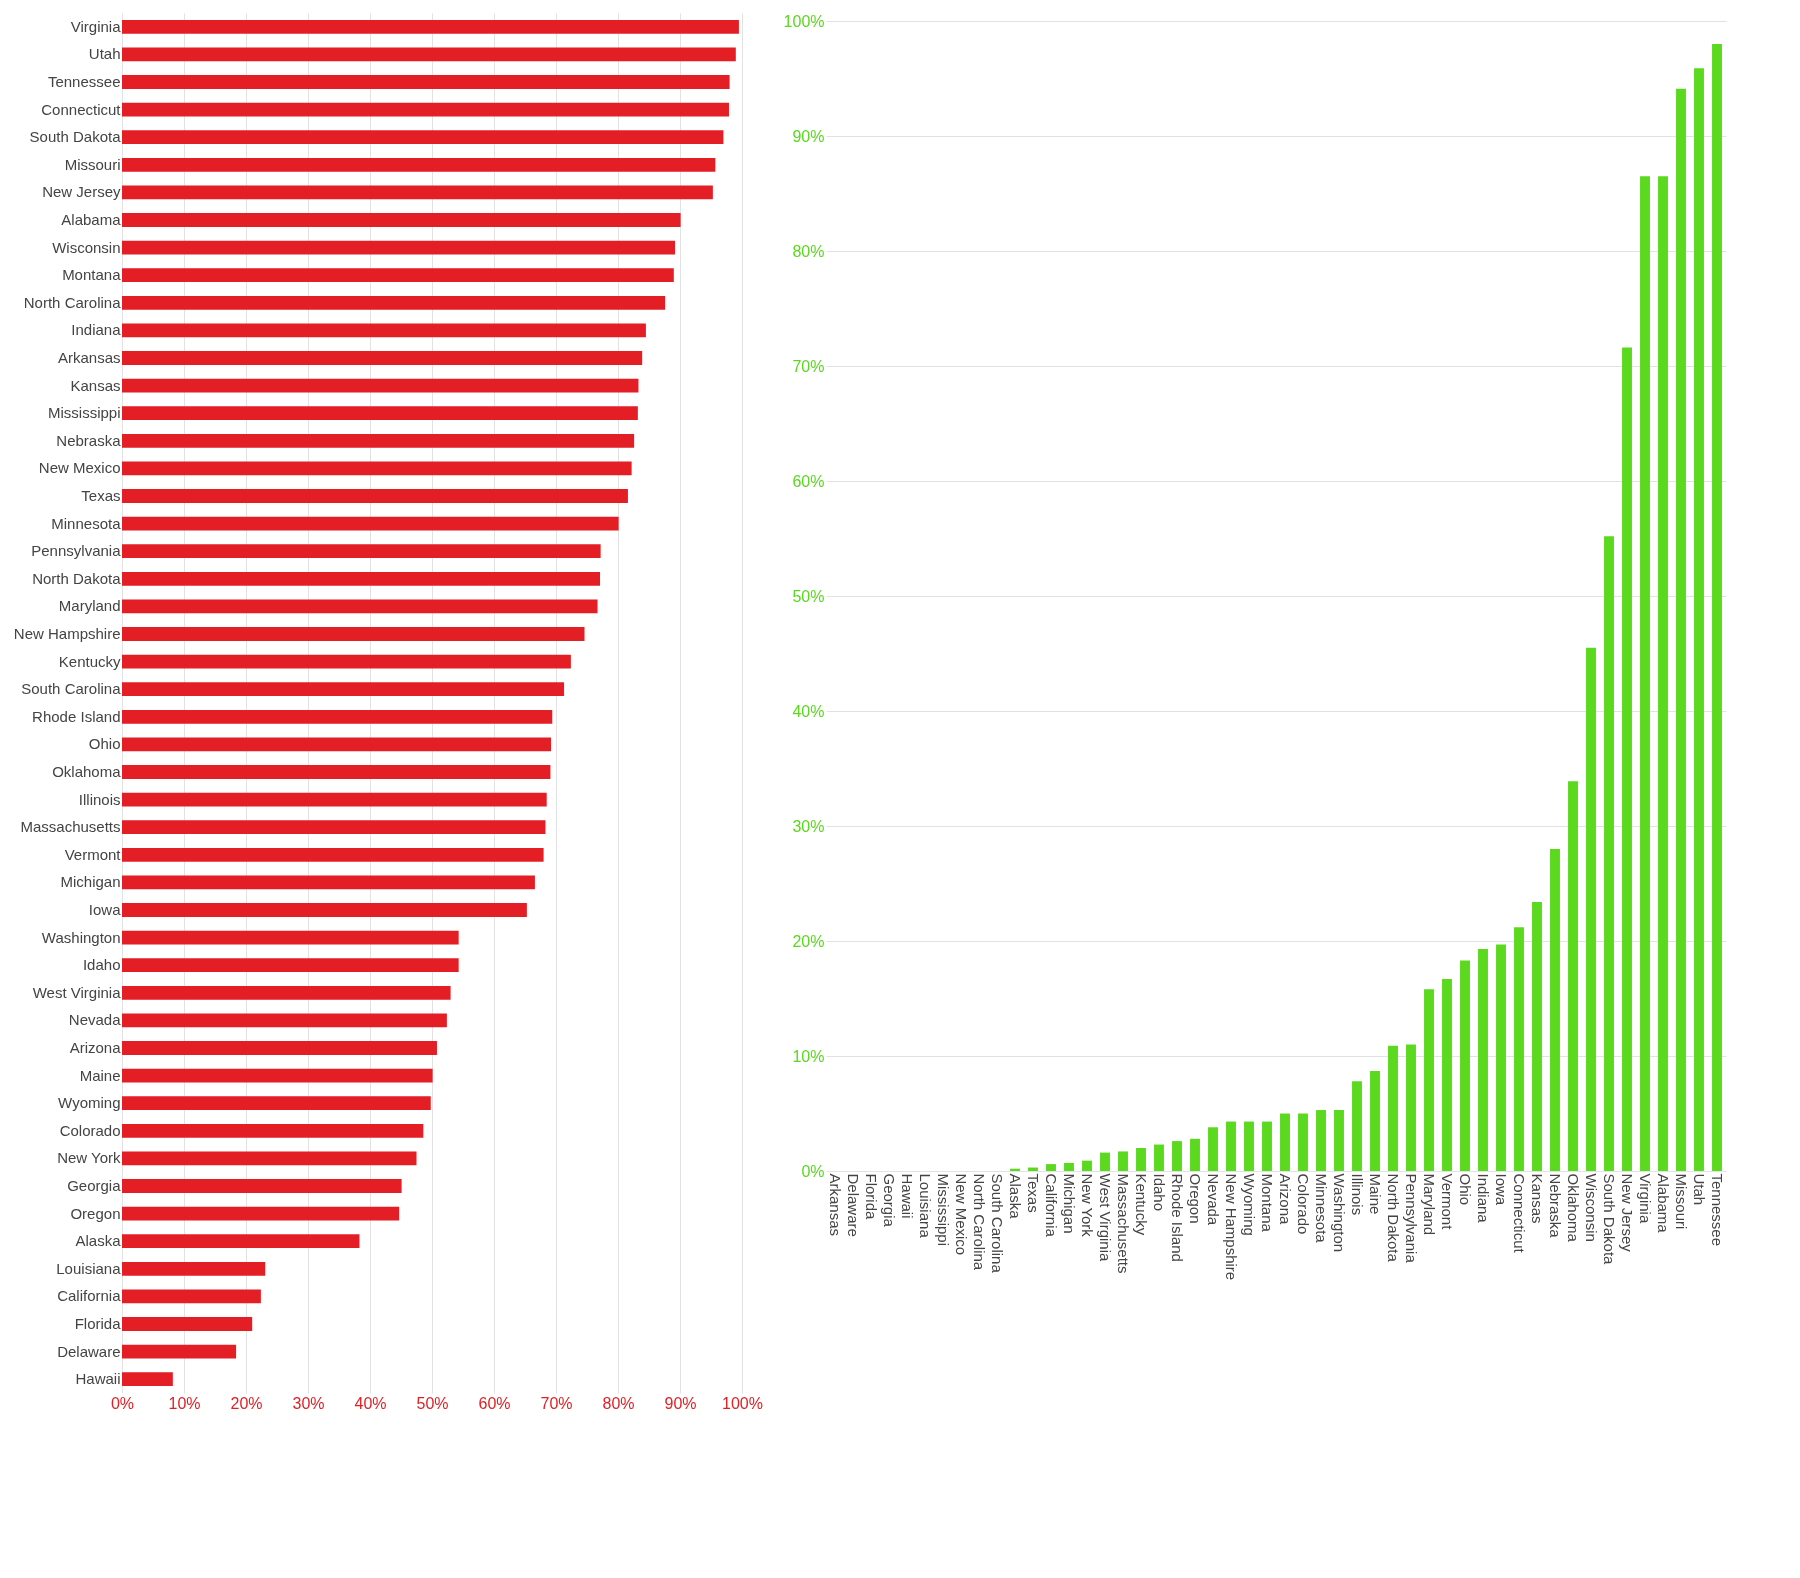 This screenshot has width=1800, height=1578. What do you see at coordinates (76, 716) in the screenshot?
I see `y-tick-label: Rhode Island` at bounding box center [76, 716].